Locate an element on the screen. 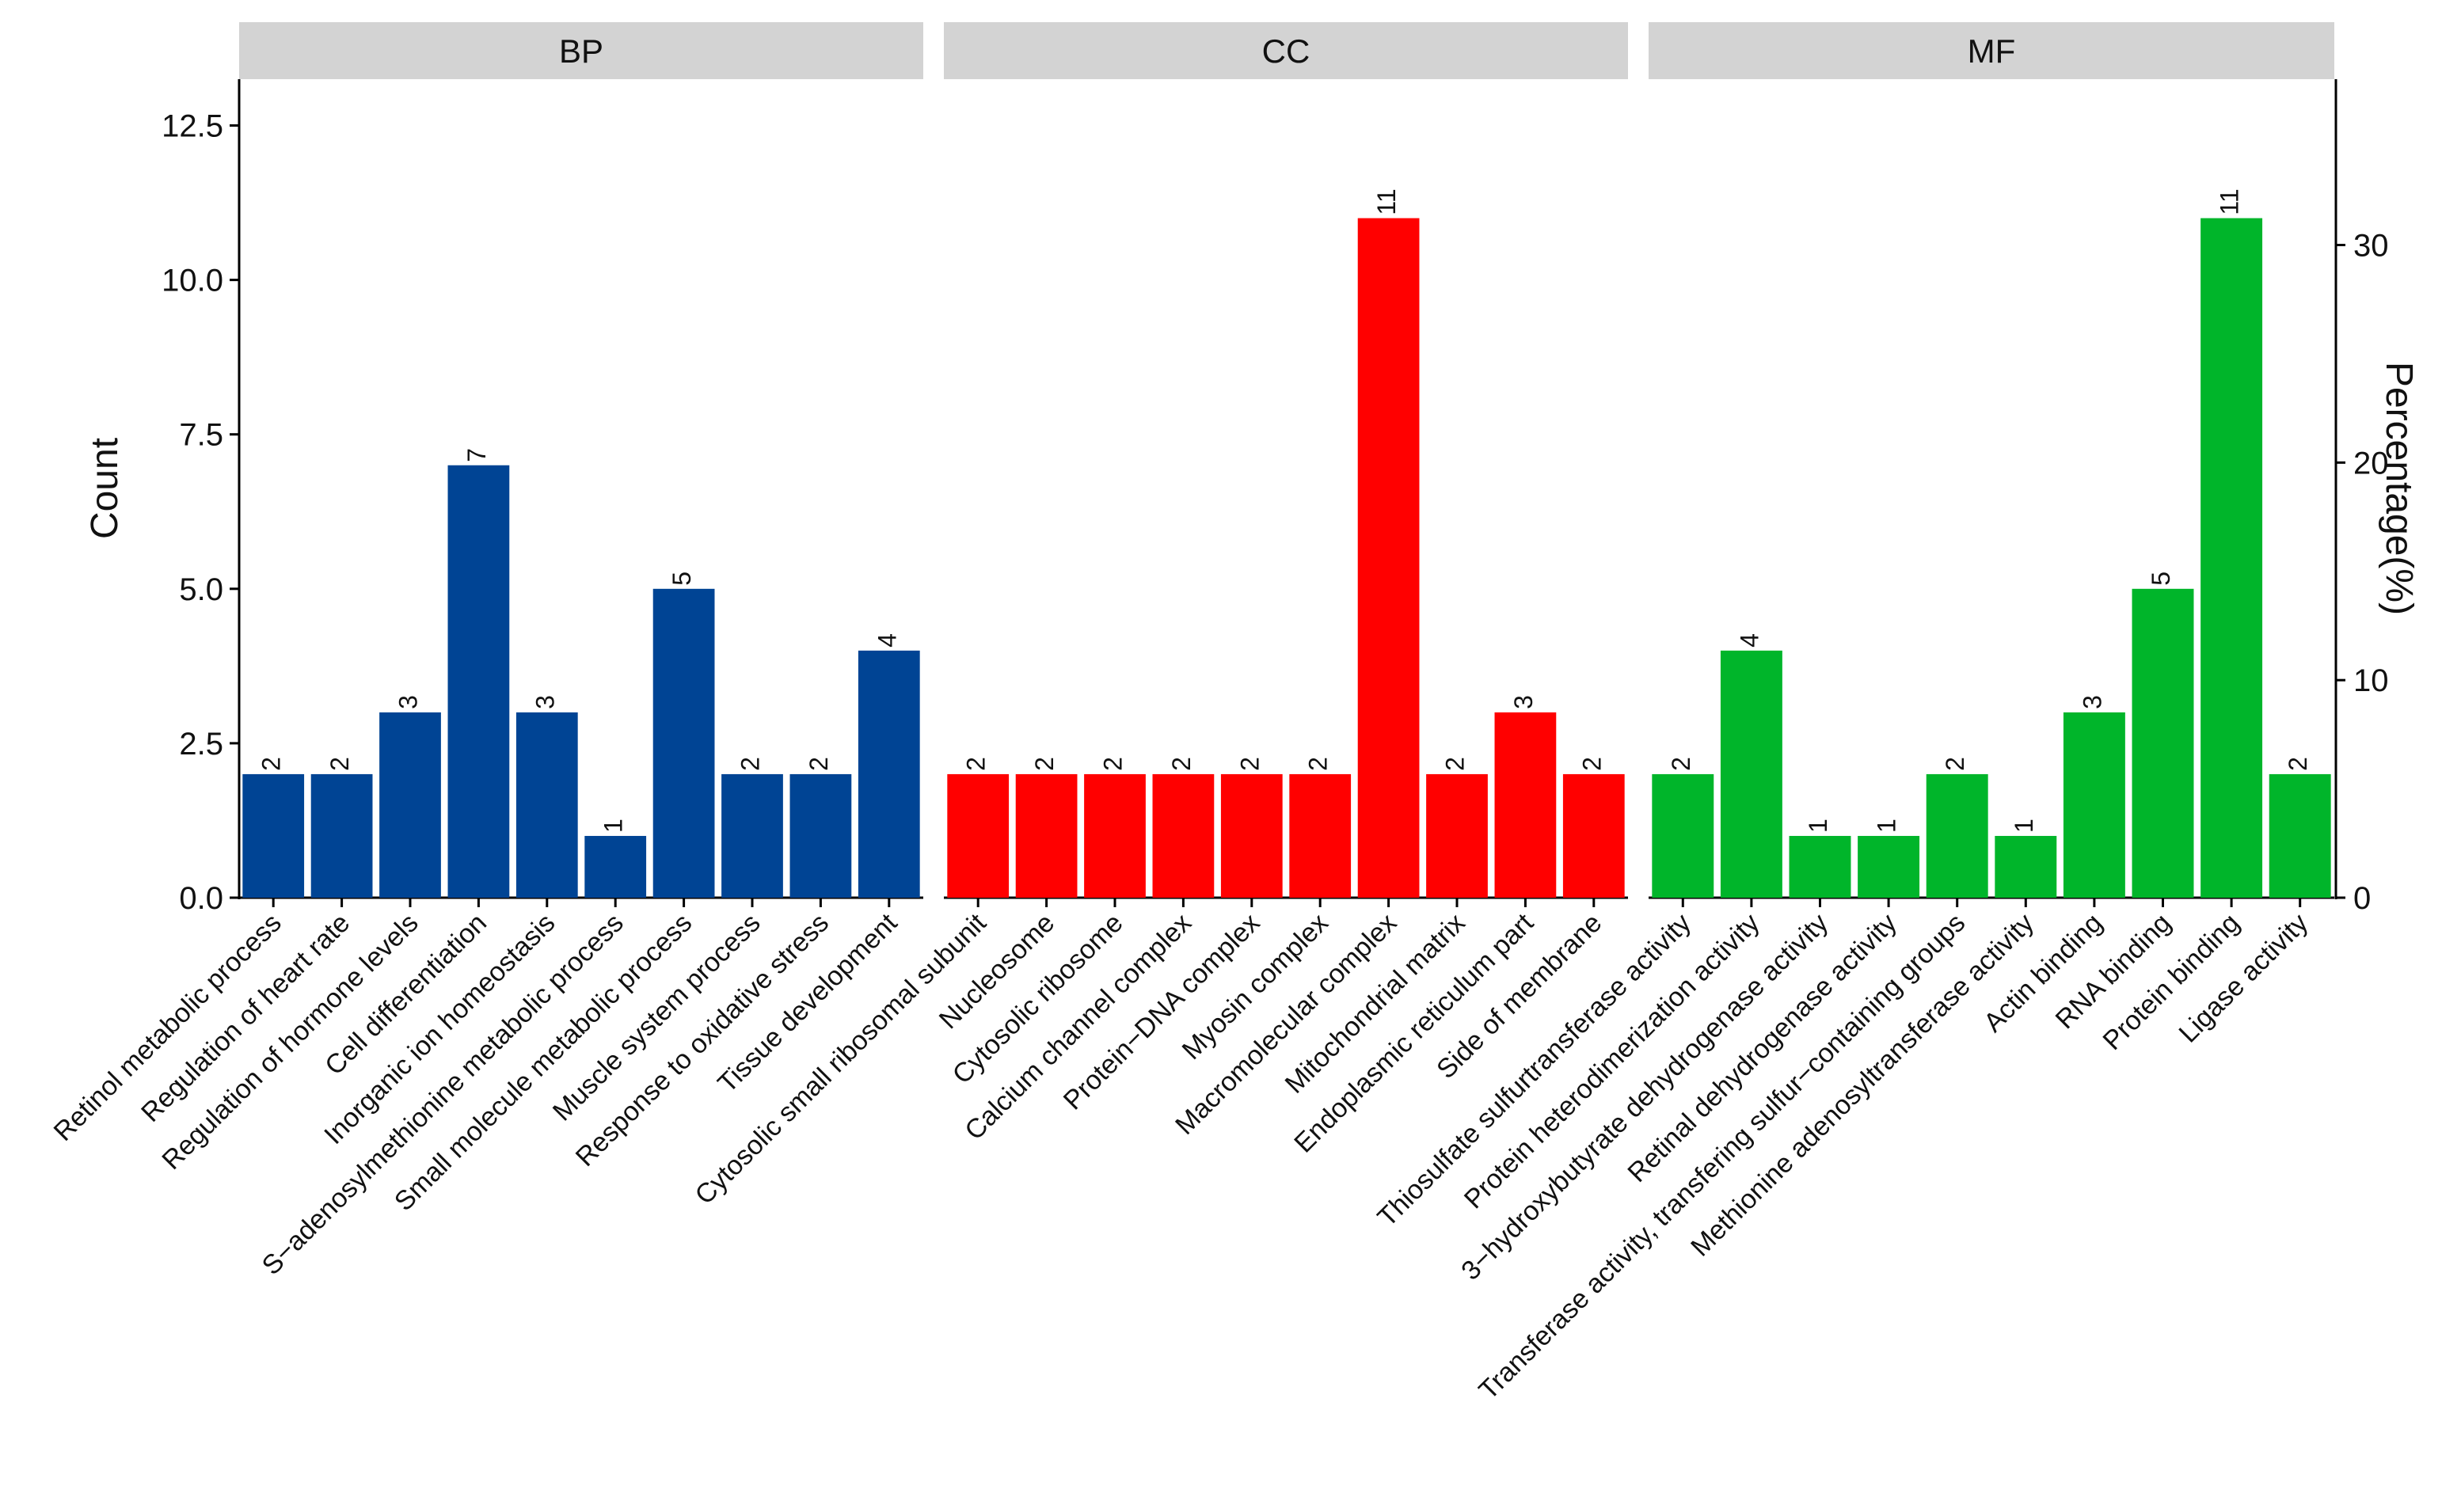 This screenshot has height=1512, width=2442. y-tick-label: 7.5 is located at coordinates (201, 435).